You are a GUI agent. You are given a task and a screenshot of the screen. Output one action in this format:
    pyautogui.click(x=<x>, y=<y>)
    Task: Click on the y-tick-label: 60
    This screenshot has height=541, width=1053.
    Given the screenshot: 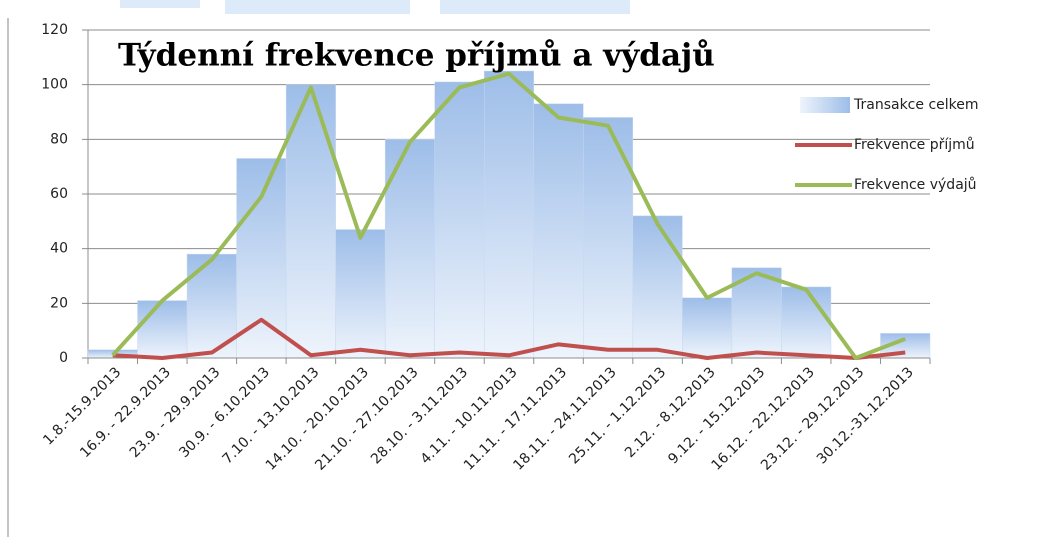 What is the action you would take?
    pyautogui.click(x=59, y=194)
    